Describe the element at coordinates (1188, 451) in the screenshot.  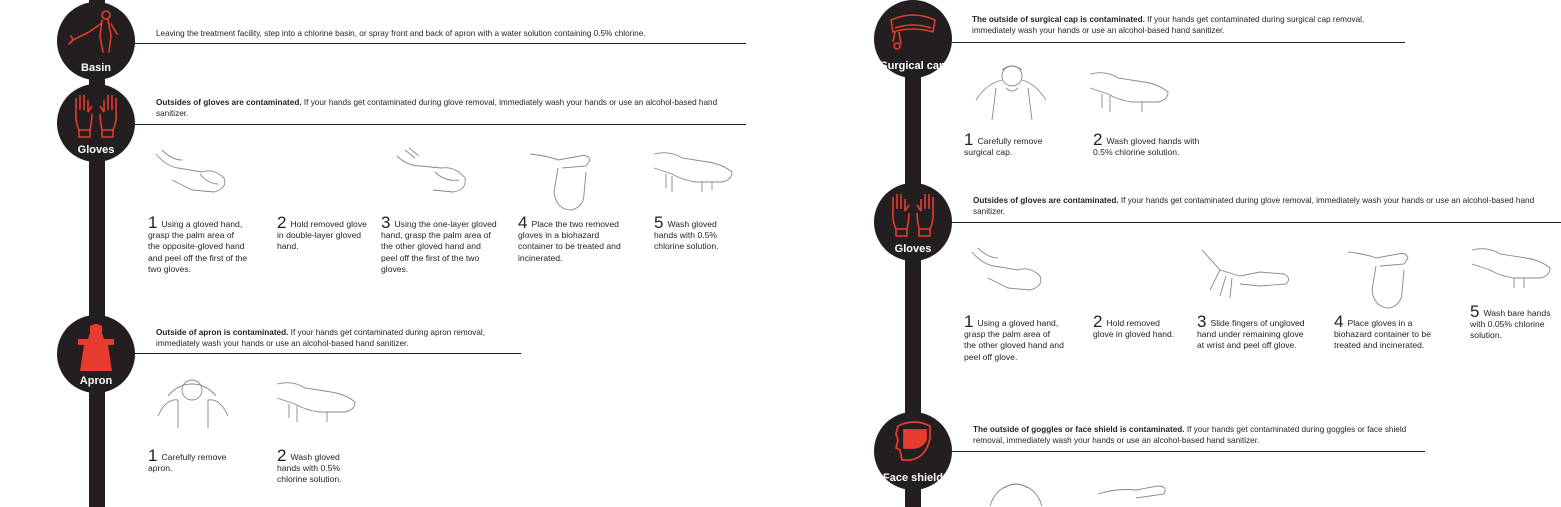
I see `face-shield-divider` at that location.